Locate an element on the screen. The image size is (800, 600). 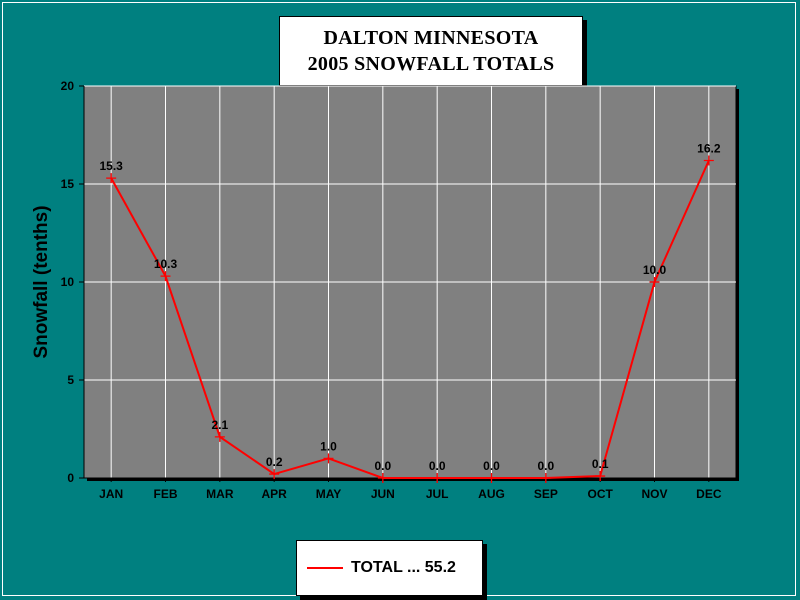
x-tick-label: SEP is located at coordinates (546, 494).